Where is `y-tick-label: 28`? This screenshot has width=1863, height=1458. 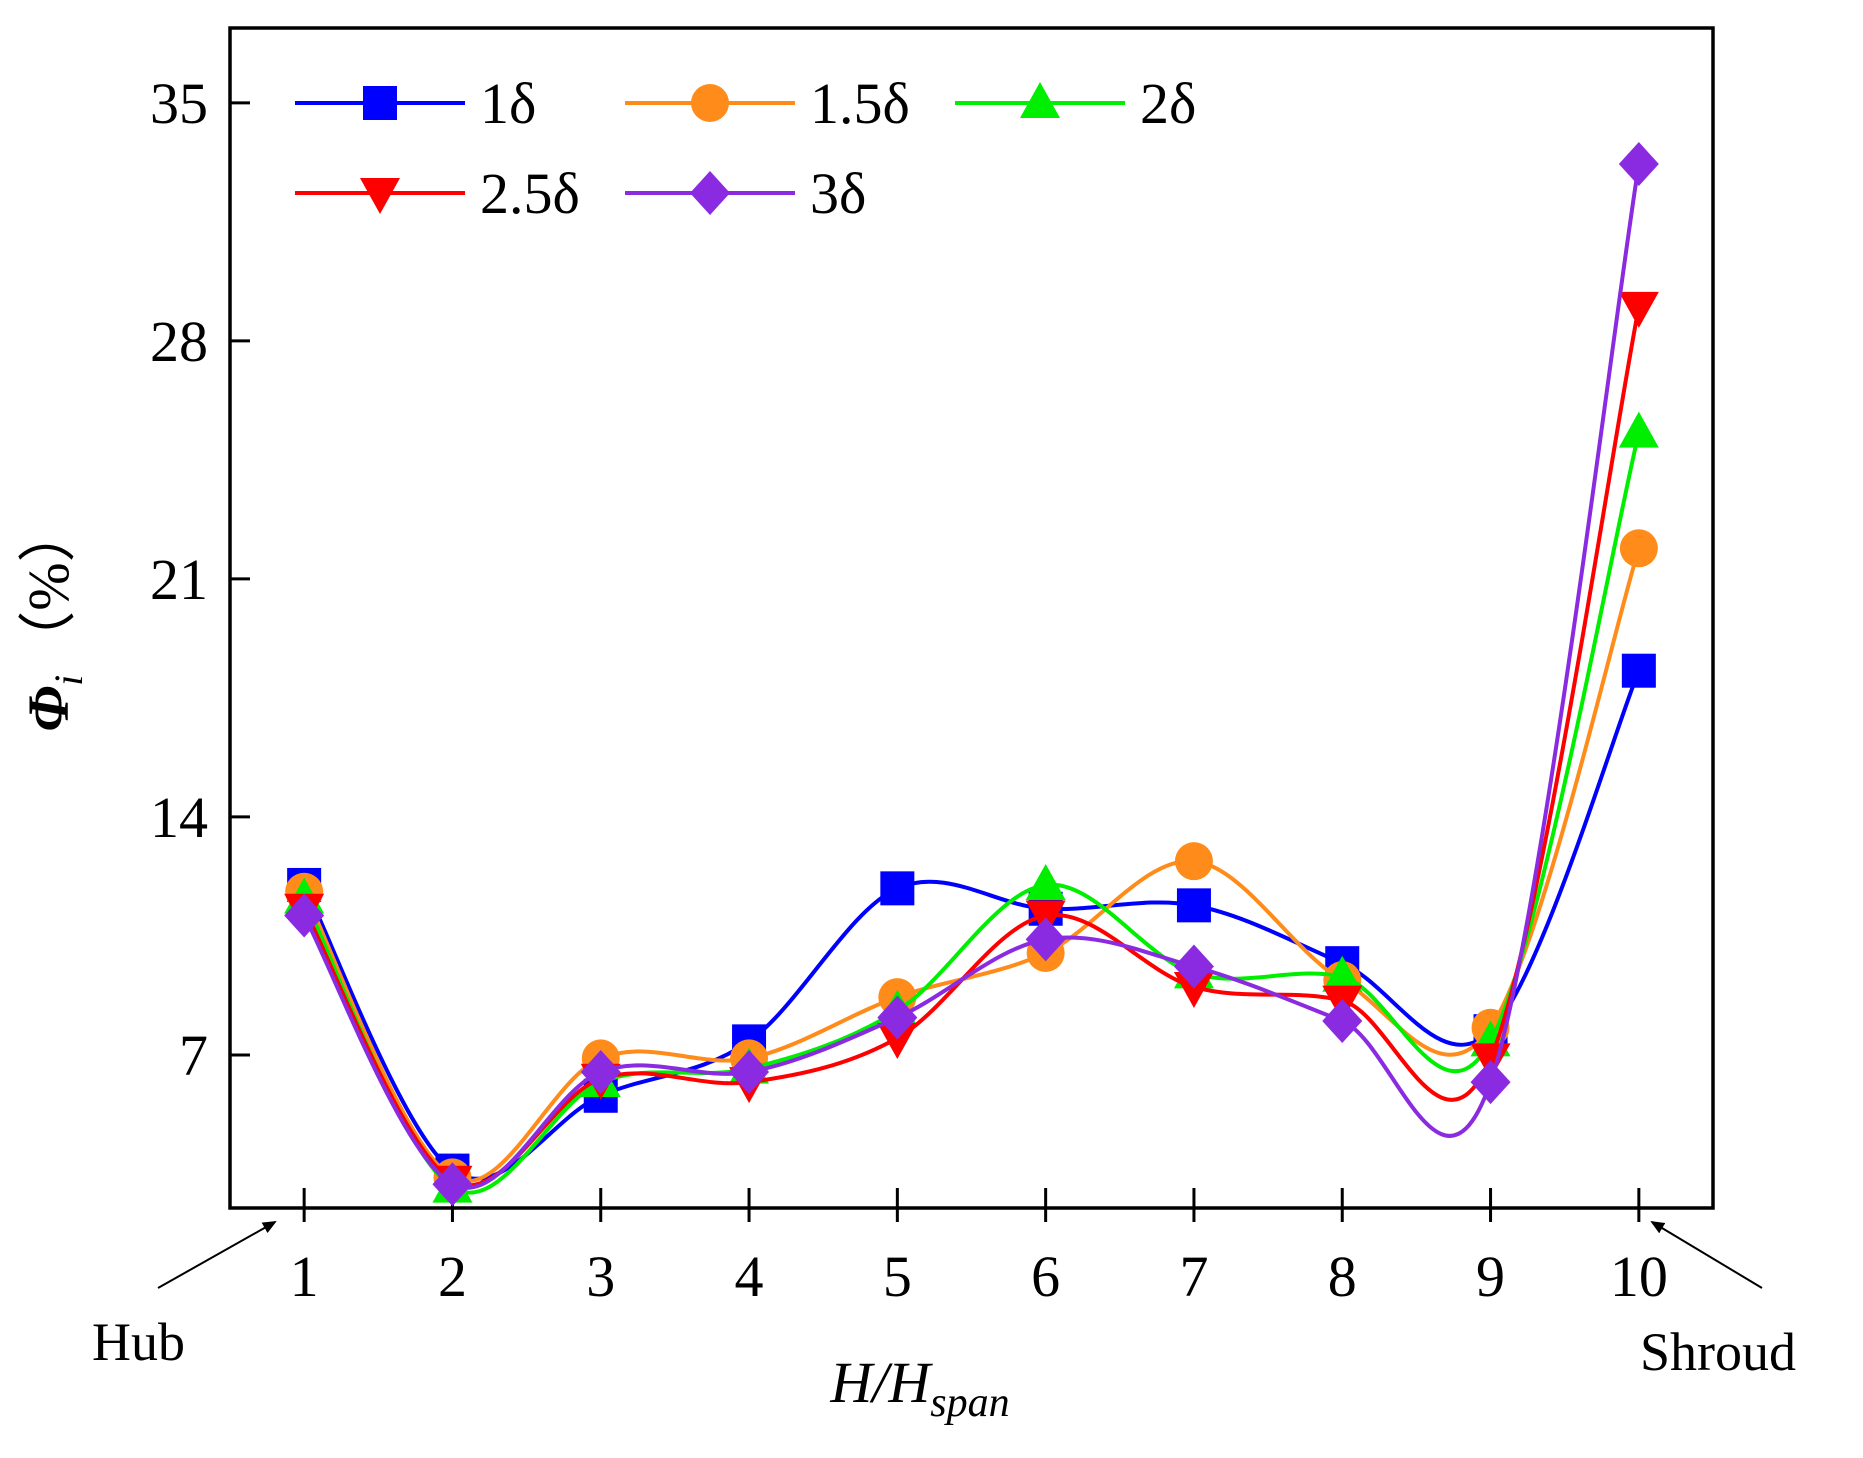 y-tick-label: 28 is located at coordinates (179, 341).